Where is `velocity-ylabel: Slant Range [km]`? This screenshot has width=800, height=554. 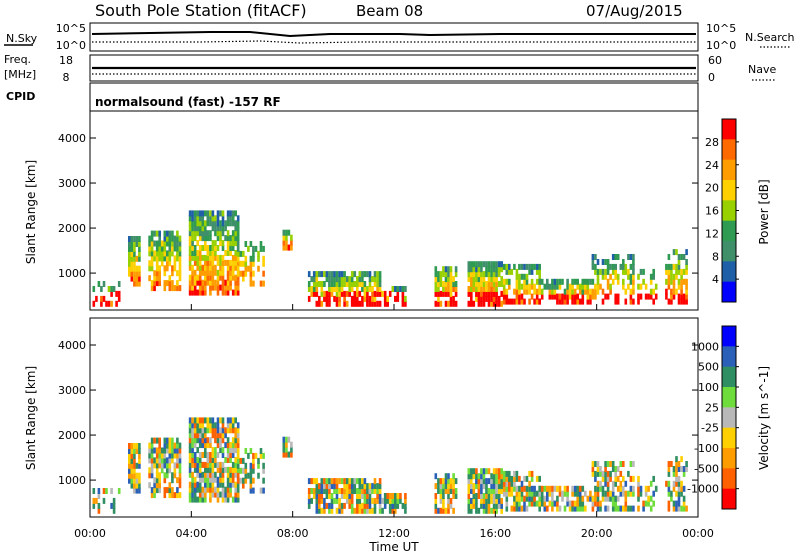 velocity-ylabel: Slant Range [km] is located at coordinates (31, 418).